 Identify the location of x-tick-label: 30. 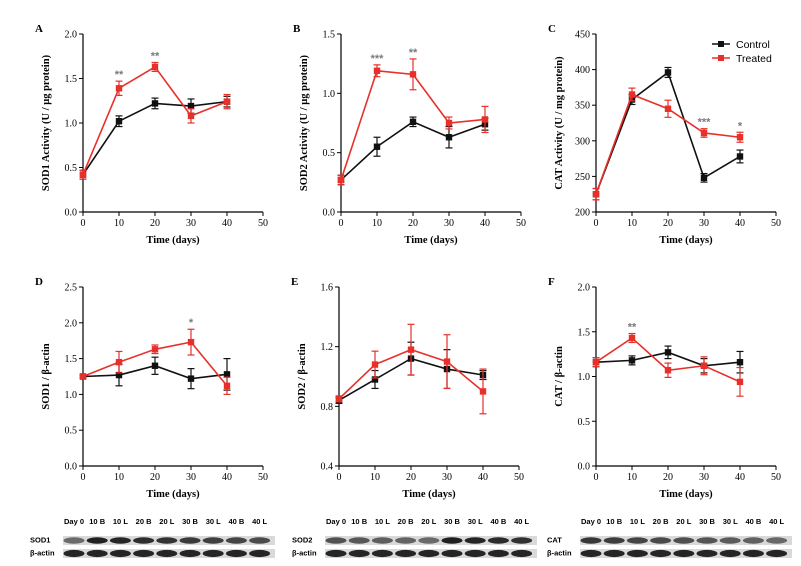
(449, 223).